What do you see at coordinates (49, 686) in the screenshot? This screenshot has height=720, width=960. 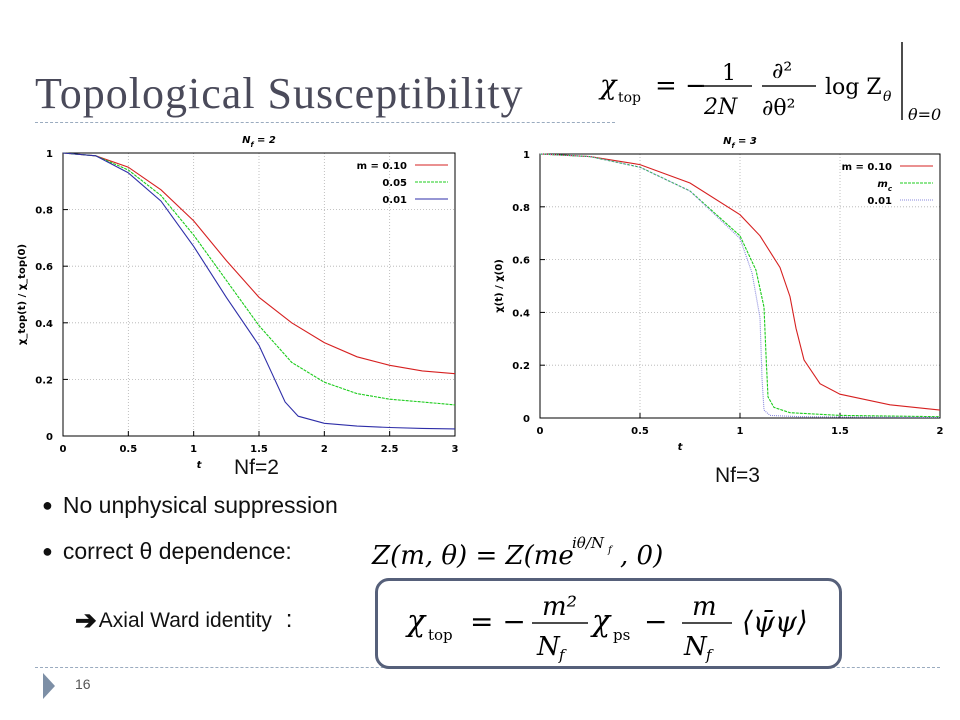 I see `footer-marker-icon` at bounding box center [49, 686].